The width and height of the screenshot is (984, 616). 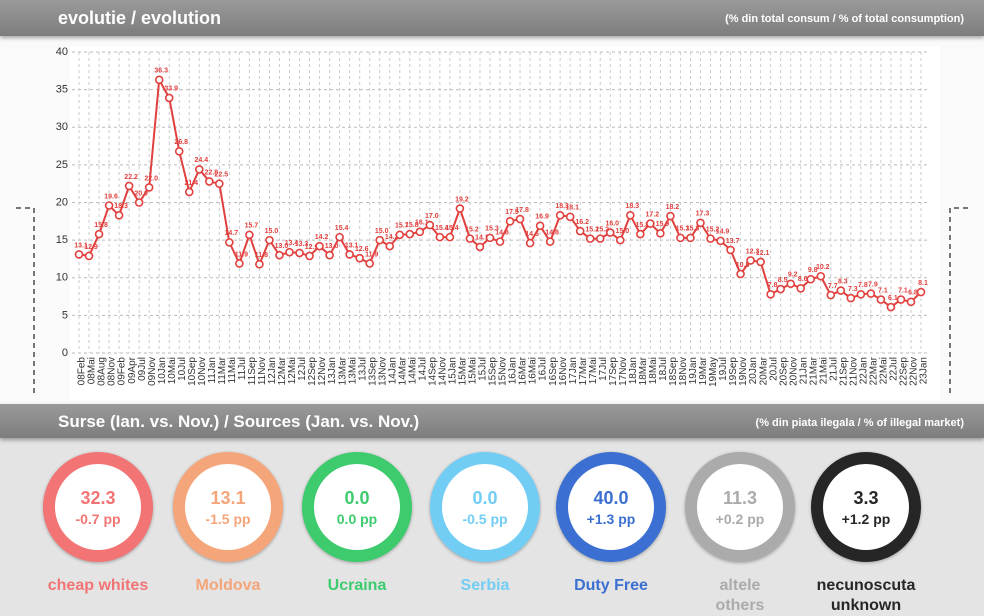 I want to click on x-tick-label: 13Sep, so click(x=372, y=371).